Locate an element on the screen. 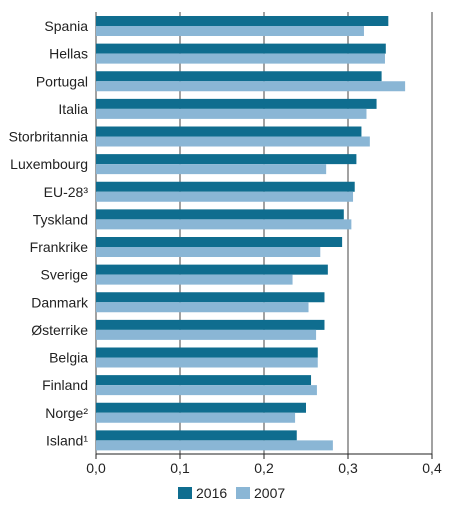 The width and height of the screenshot is (450, 516). legend: 2016 2007 is located at coordinates (231, 493).